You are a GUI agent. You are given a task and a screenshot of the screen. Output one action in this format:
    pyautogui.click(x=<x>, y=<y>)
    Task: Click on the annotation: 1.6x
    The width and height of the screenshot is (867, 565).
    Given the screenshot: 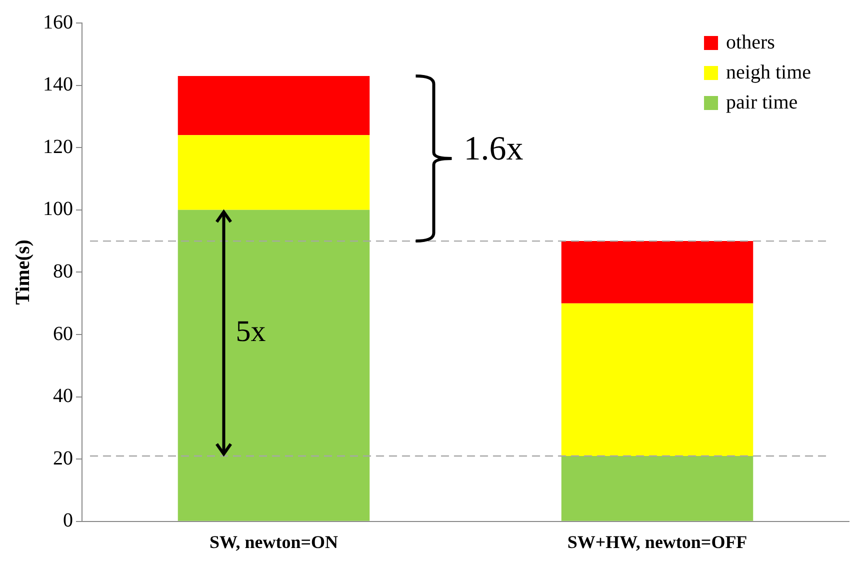 What is the action you would take?
    pyautogui.click(x=494, y=149)
    